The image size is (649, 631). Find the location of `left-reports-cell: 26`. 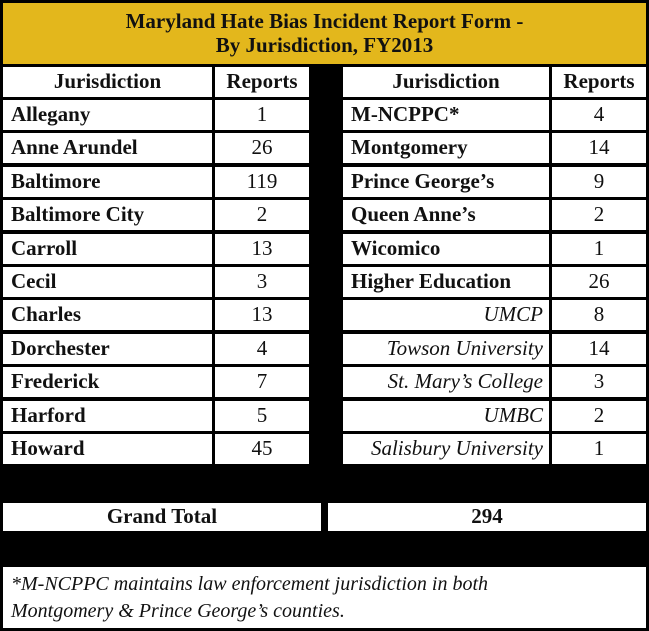

left-reports-cell: 26 is located at coordinates (262, 148).